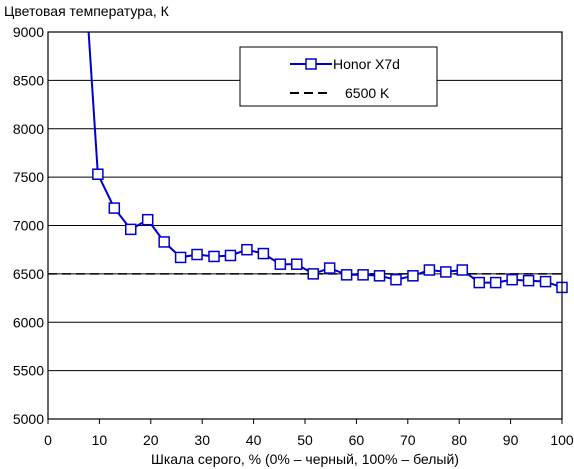 The image size is (574, 469). Describe the element at coordinates (408, 440) in the screenshot. I see `x-tick-label: 70` at that location.